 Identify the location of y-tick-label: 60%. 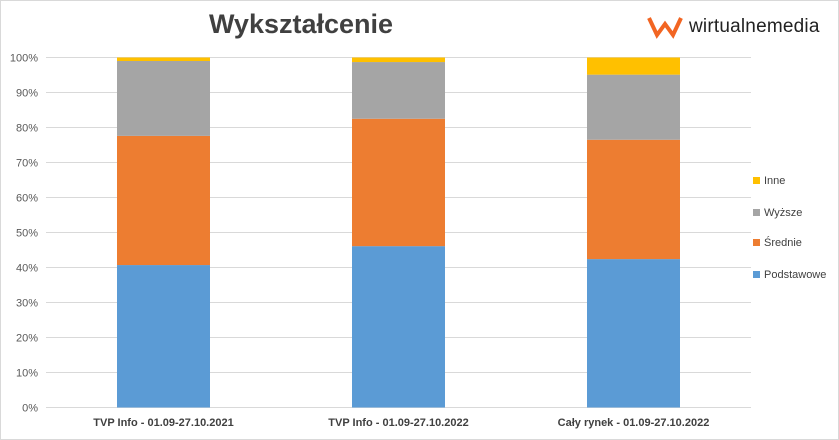
(27, 199).